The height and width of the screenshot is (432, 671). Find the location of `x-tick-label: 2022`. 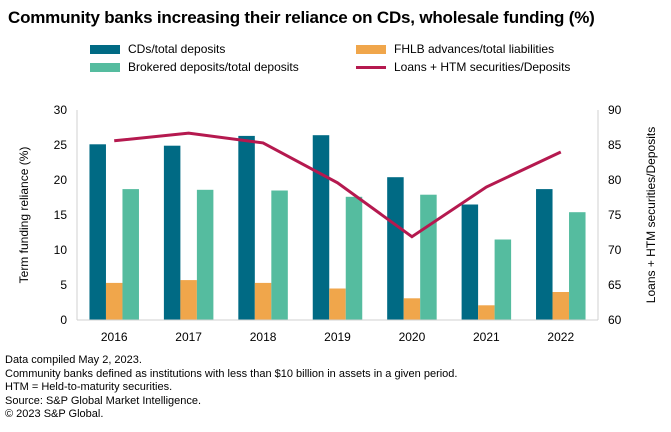

x-tick-label: 2022 is located at coordinates (560, 337).